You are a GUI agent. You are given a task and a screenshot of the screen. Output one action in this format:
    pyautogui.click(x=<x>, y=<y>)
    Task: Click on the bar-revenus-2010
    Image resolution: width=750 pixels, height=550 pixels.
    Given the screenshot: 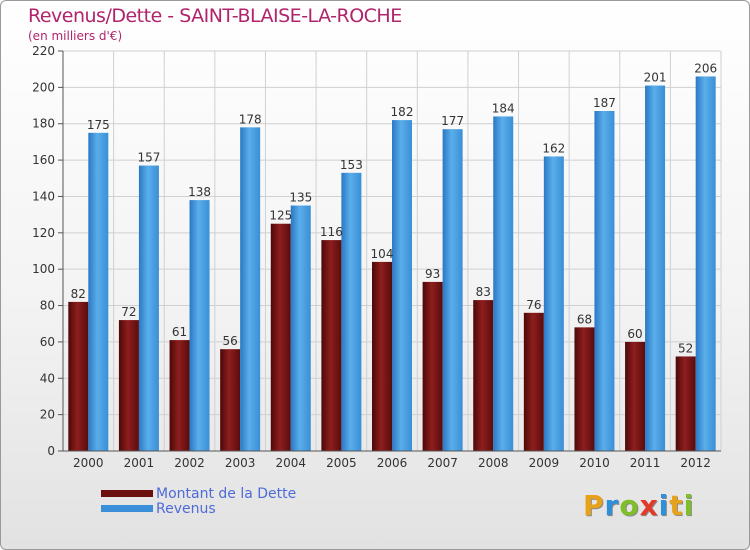 What is the action you would take?
    pyautogui.click(x=604, y=281)
    